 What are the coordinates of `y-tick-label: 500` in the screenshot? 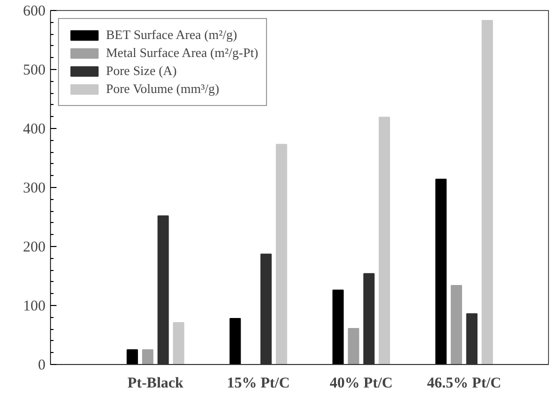 It's located at (34, 70).